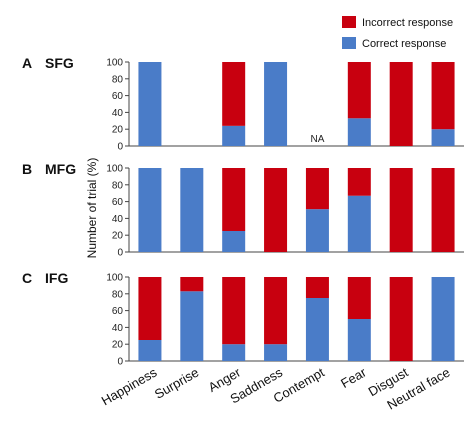 Image resolution: width=474 pixels, height=444 pixels. I want to click on legend: Incorrect response Correct response, so click(397, 33).